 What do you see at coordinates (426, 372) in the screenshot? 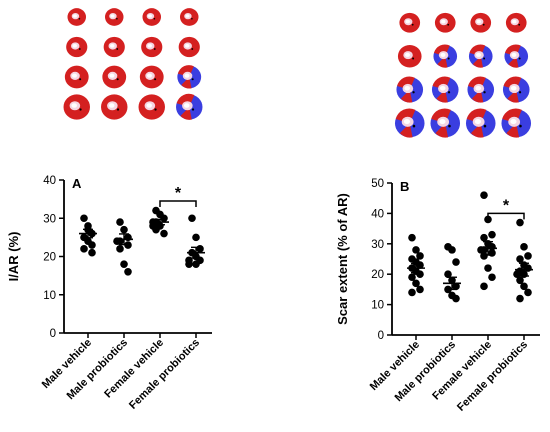
I see `x-category-label: Male probiotics` at bounding box center [426, 372].